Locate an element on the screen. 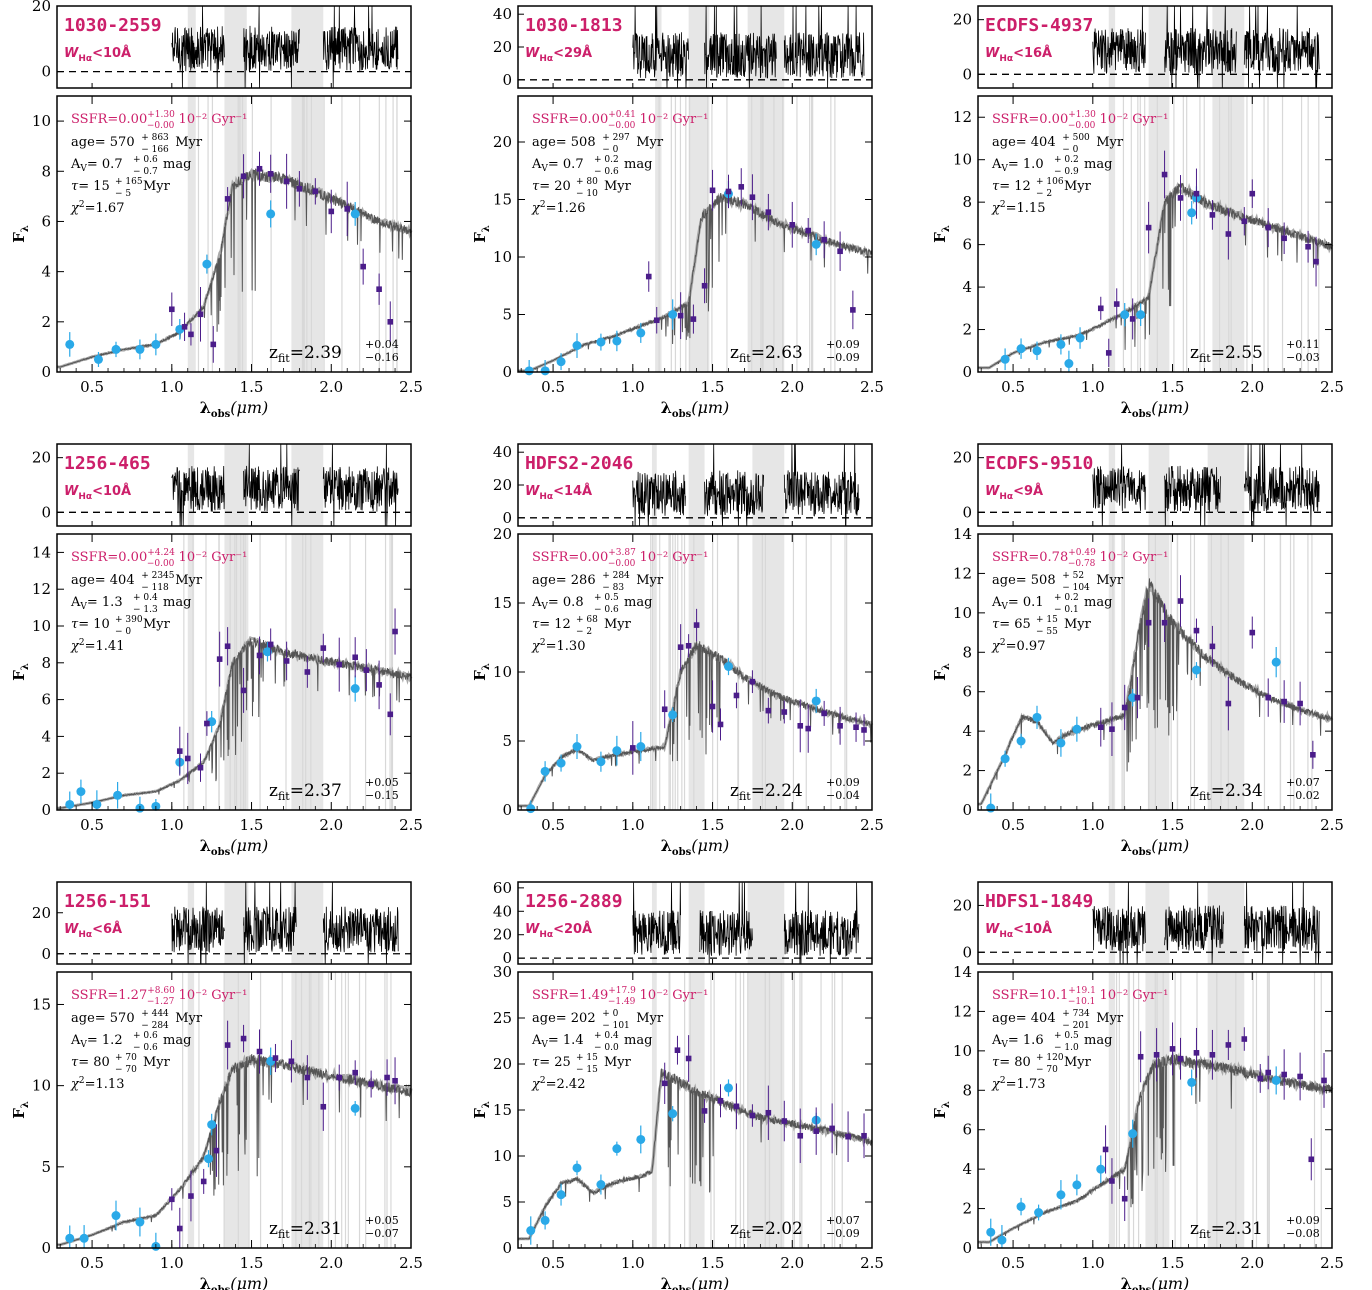  object-id-title: 1256-465 is located at coordinates (107, 463).